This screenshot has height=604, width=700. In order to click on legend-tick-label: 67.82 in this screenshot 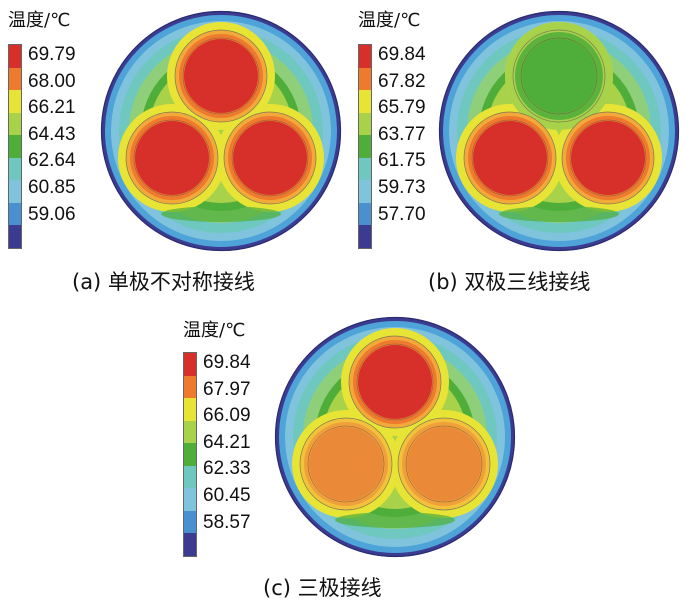, I will do `click(402, 81)`.